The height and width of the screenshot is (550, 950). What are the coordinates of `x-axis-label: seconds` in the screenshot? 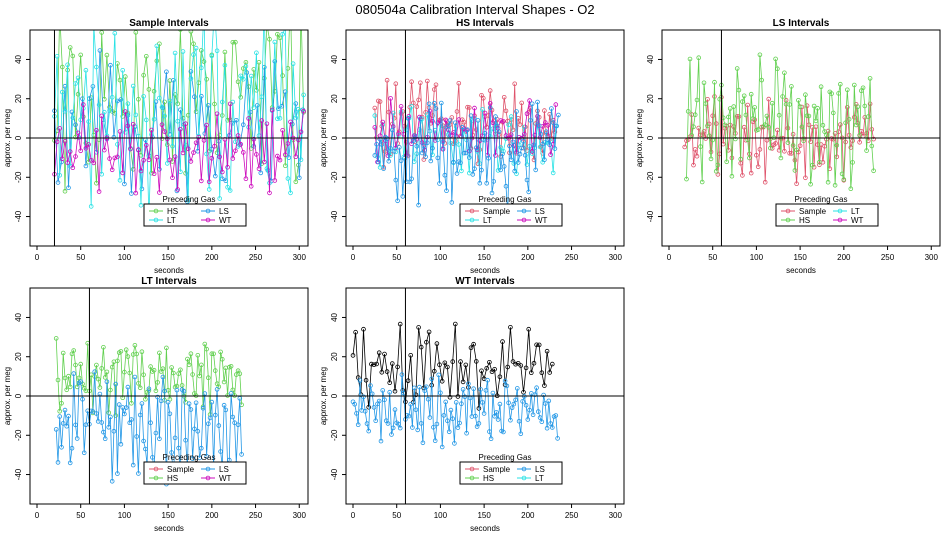 It's located at (801, 270).